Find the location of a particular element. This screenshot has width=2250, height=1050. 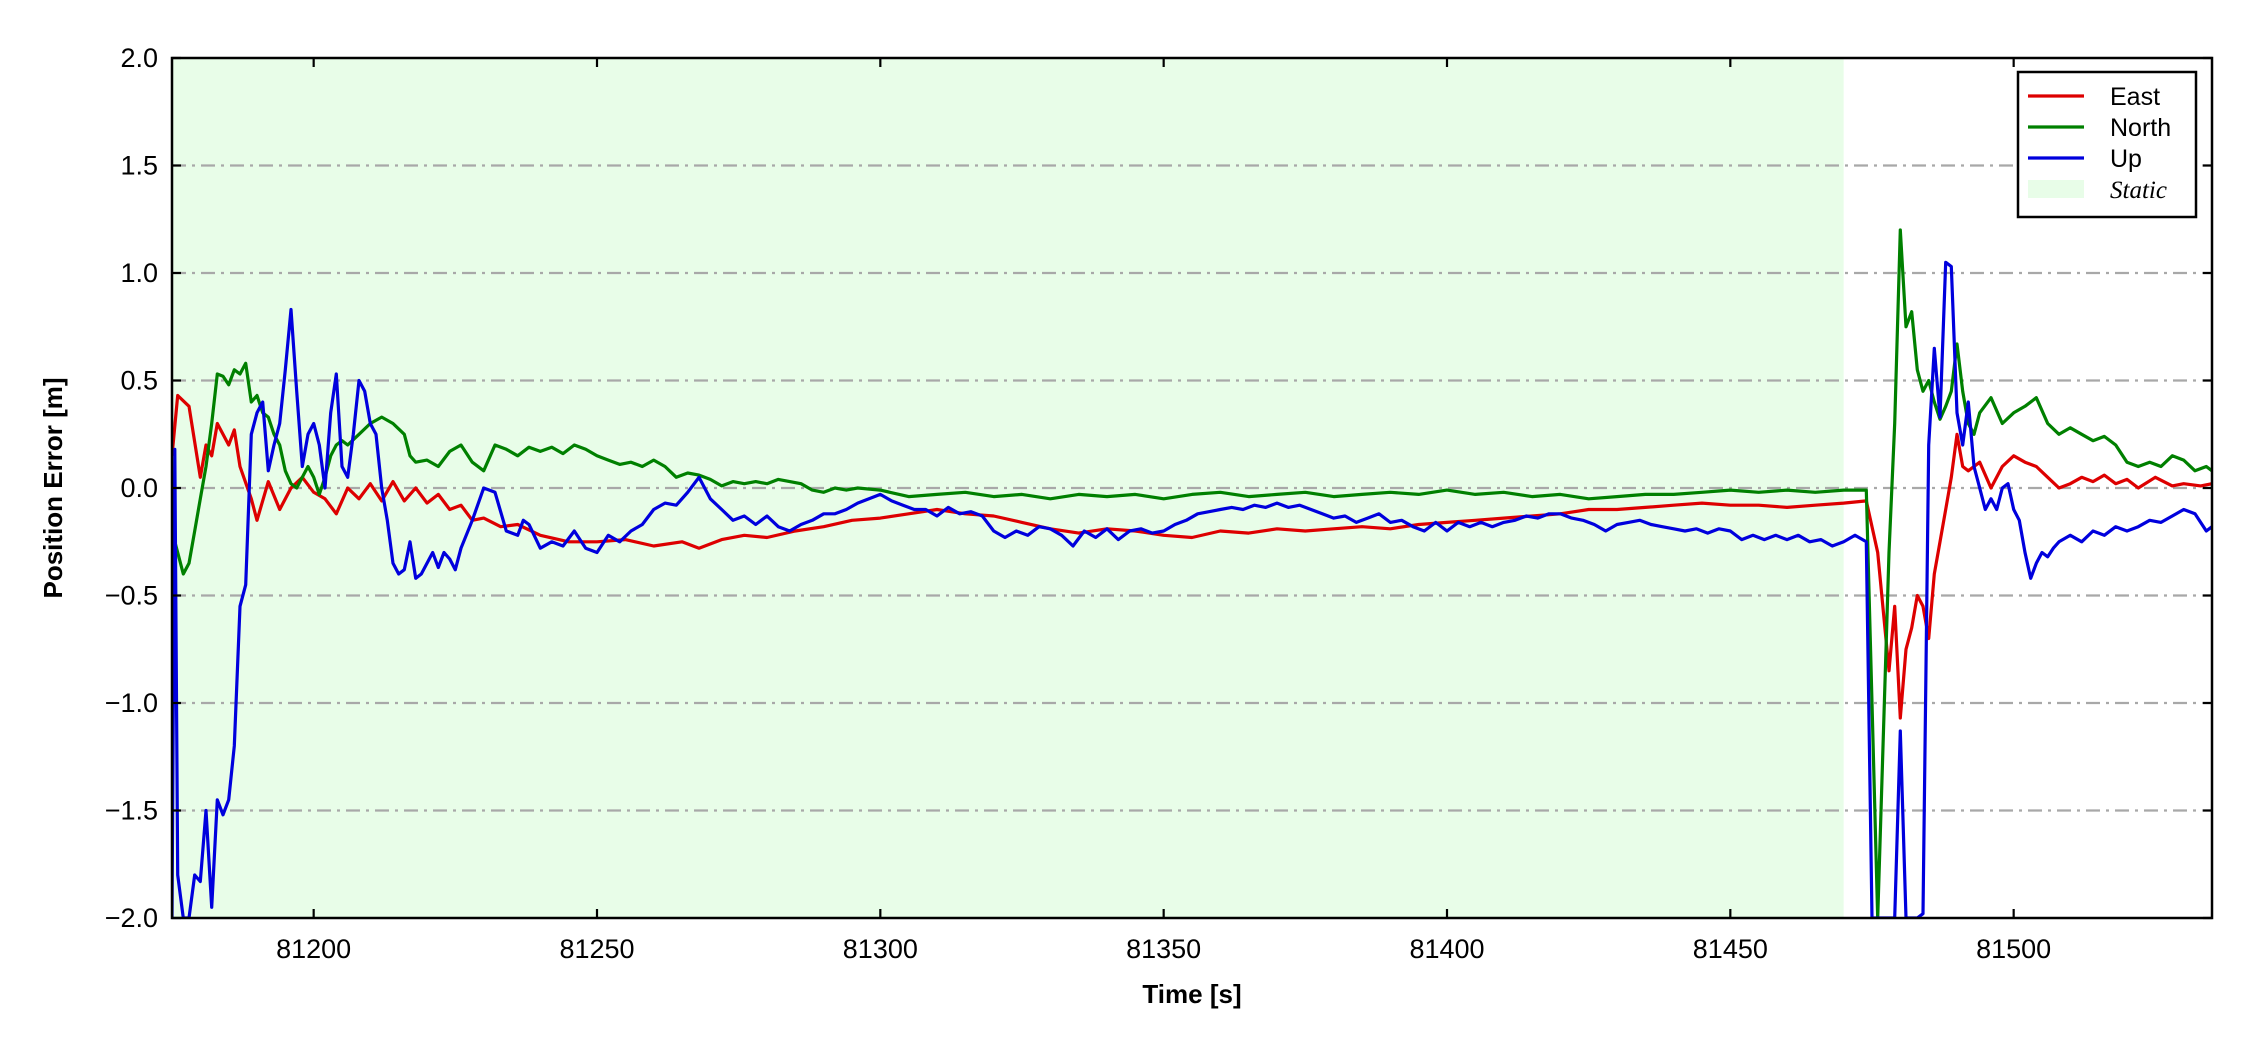

y-axis-label: Position Error [m] is located at coordinates (53, 487).